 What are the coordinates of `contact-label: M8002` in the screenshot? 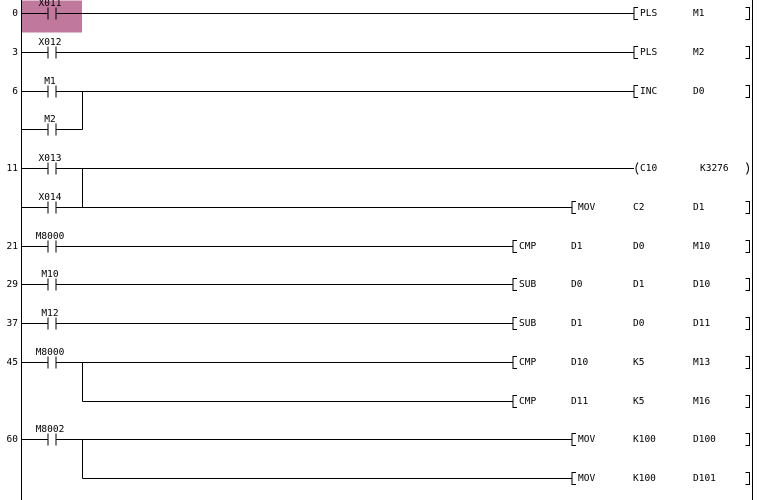 It's located at (50, 429).